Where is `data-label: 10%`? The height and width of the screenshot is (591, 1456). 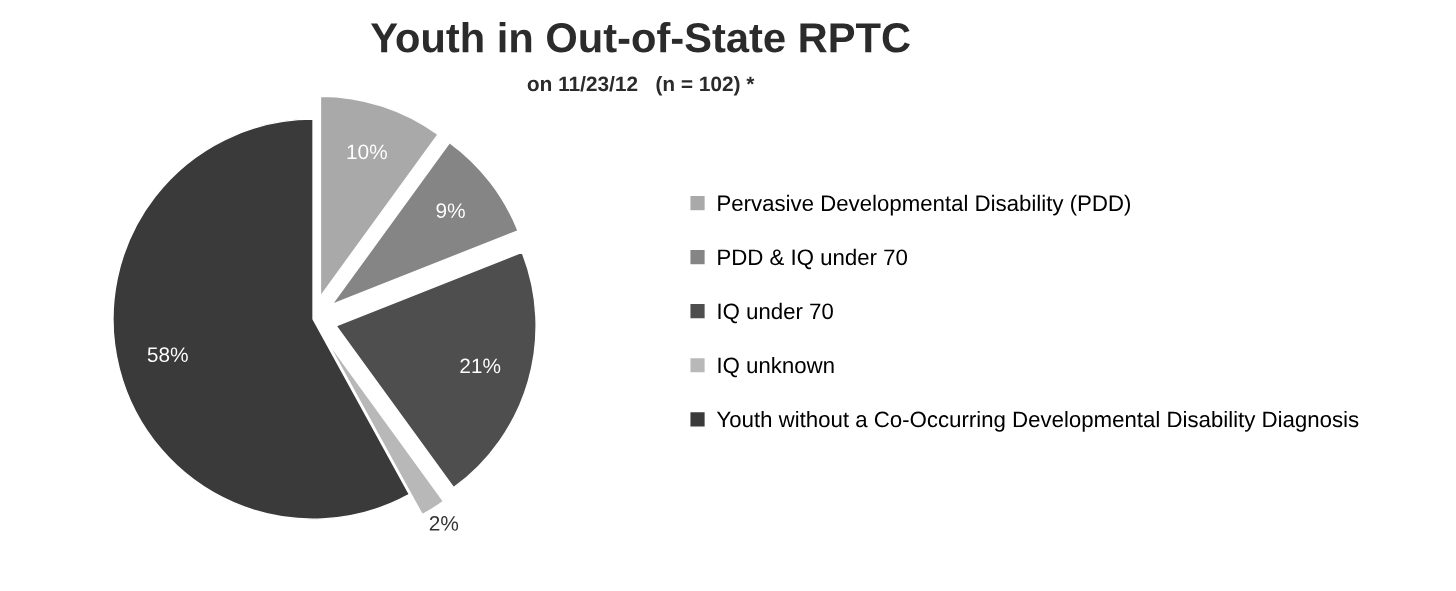
data-label: 10% is located at coordinates (367, 152).